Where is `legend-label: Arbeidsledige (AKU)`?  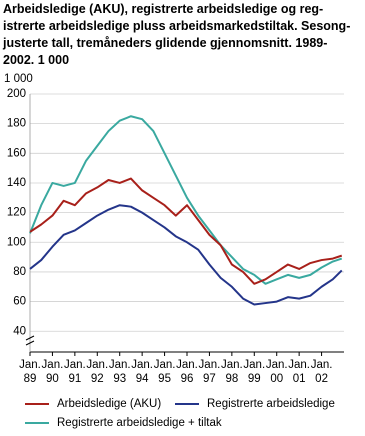 legend-label: Arbeidsledige (AKU) is located at coordinates (109, 404).